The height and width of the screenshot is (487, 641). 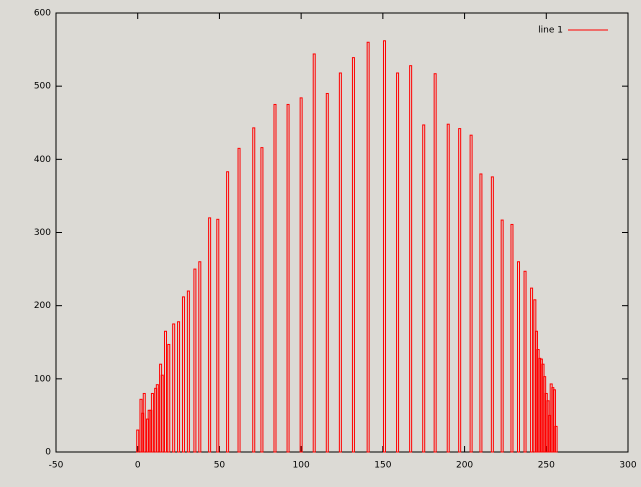 I want to click on x-tick-label: 300, so click(x=627, y=466).